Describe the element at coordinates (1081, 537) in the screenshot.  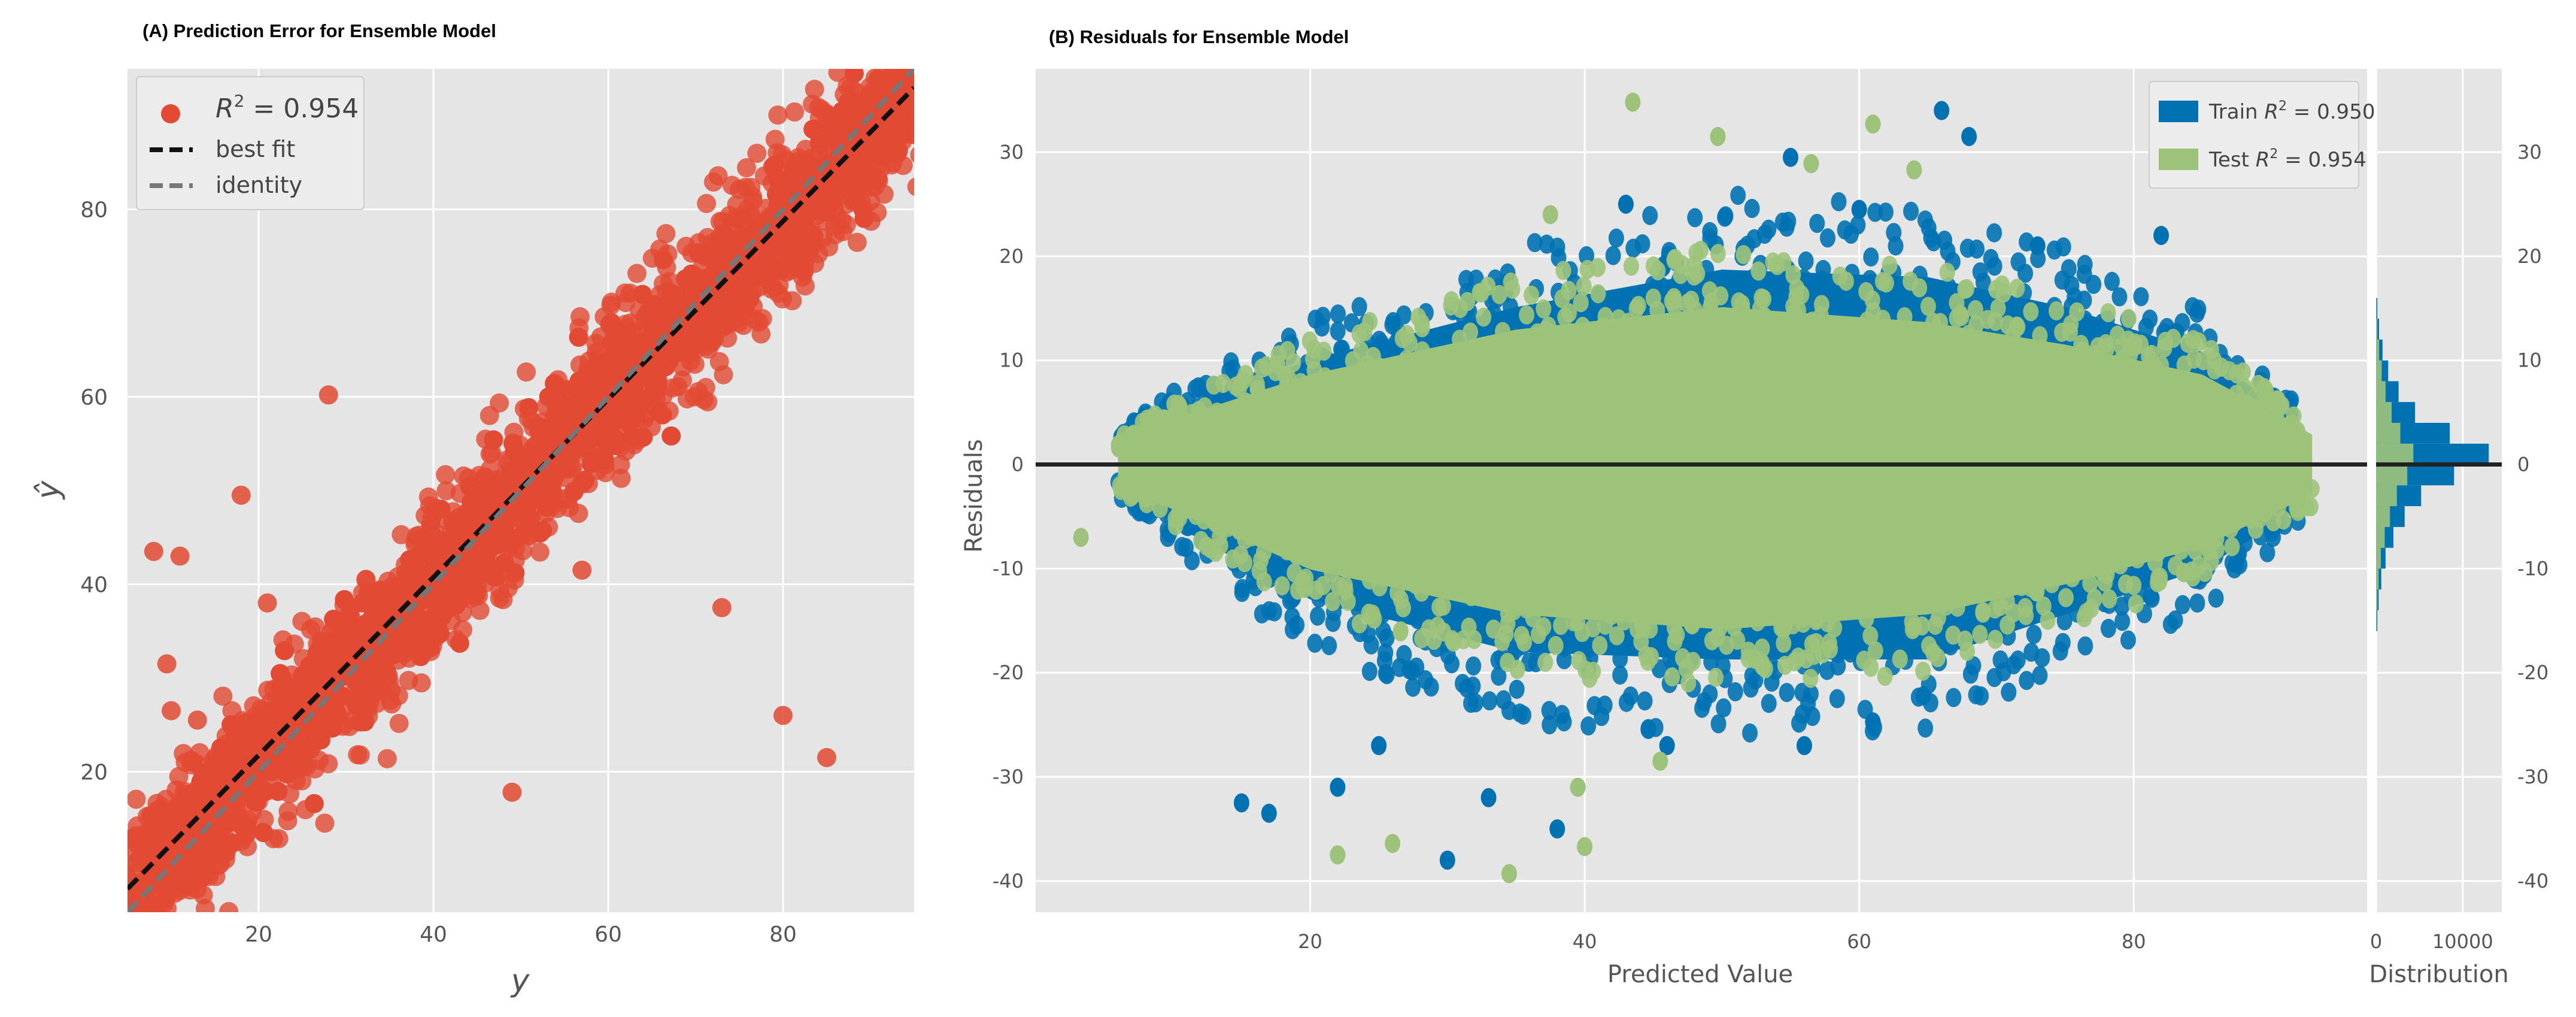
I see `test-outlier` at that location.